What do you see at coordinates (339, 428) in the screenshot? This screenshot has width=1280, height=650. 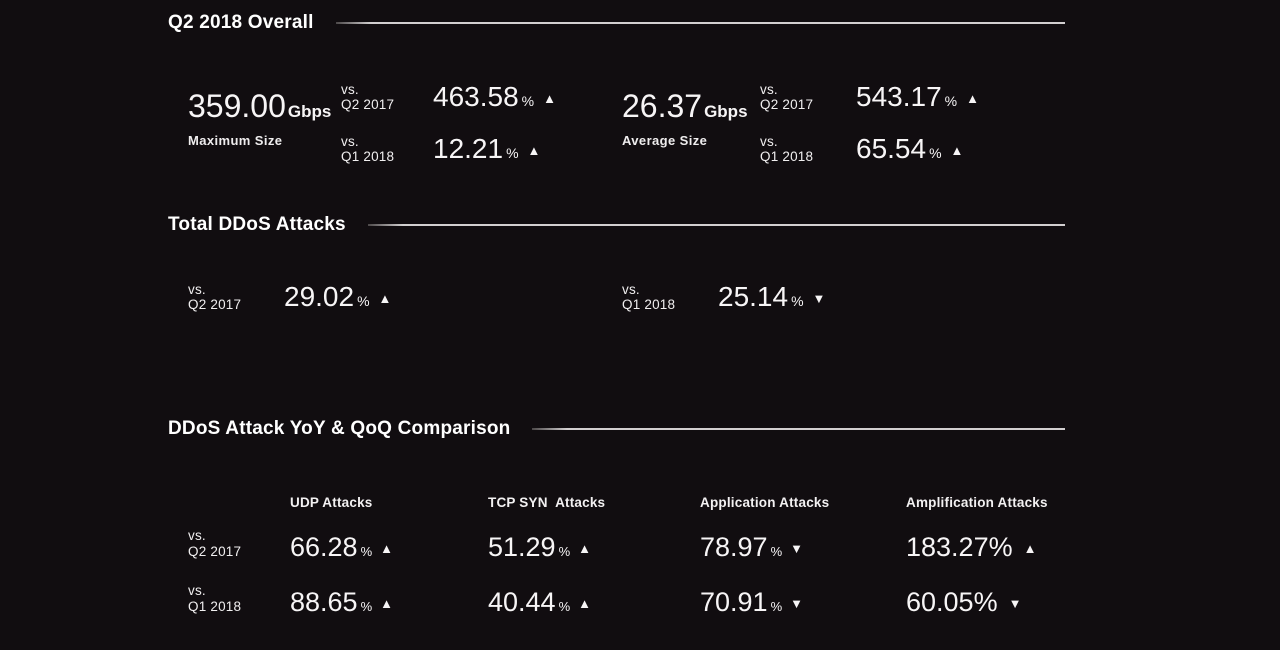 I see `section-title-yoy-qoq: DDoS Attack YoY & QoQ Comparison` at bounding box center [339, 428].